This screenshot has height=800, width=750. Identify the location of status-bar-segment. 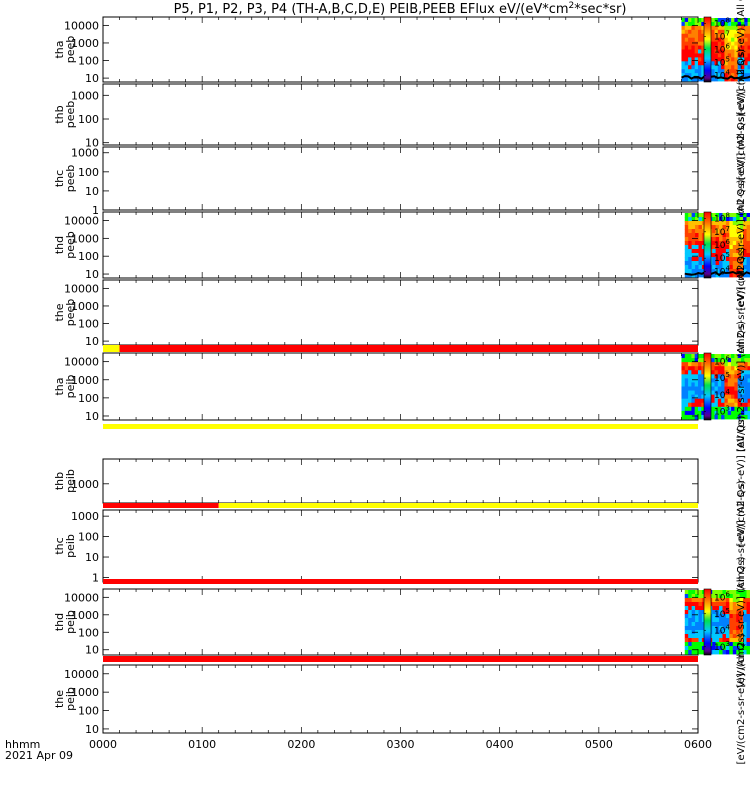
(458, 505).